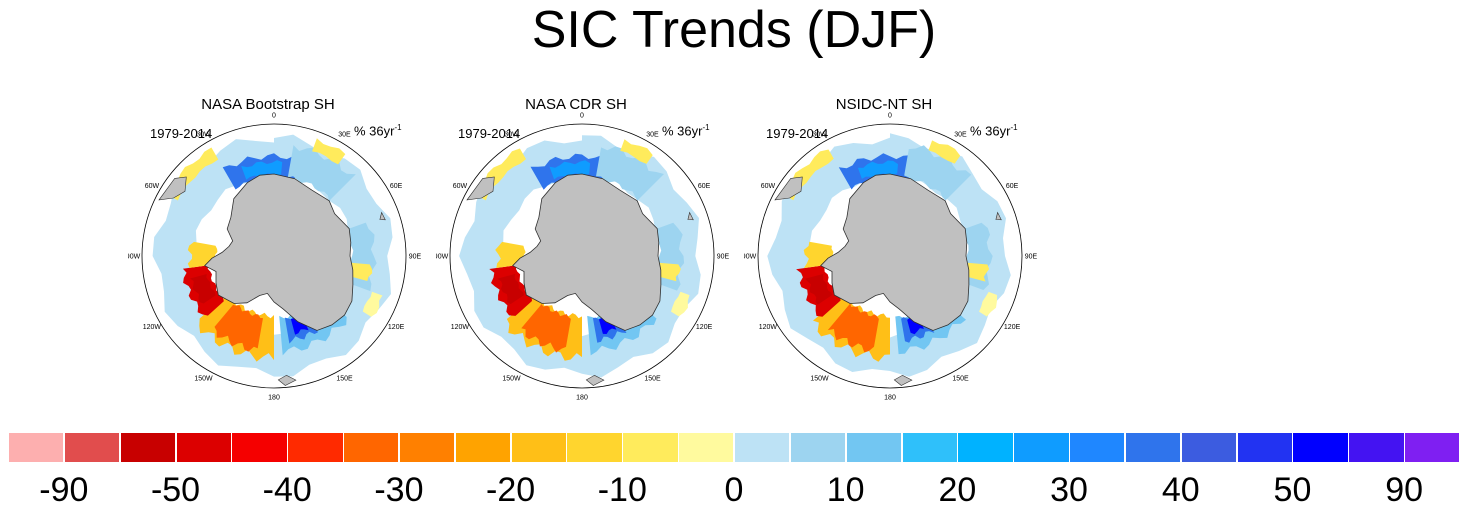 The image size is (1468, 513). What do you see at coordinates (622, 490) in the screenshot?
I see `colorbar-tick-label: -10` at bounding box center [622, 490].